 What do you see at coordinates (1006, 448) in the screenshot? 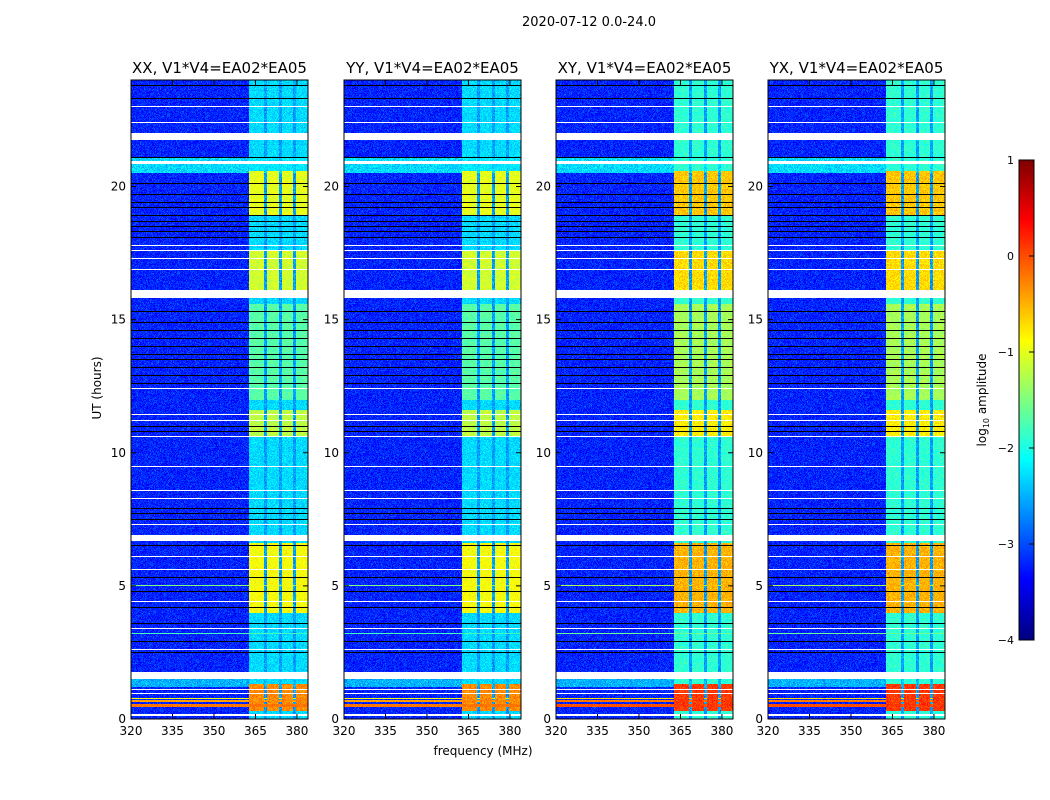
I see `colorbar-tick-label: −2` at bounding box center [1006, 448].